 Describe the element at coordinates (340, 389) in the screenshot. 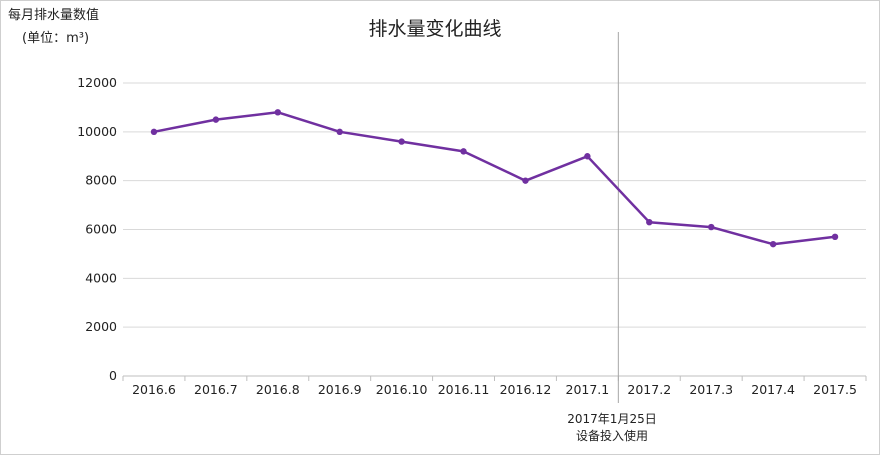

I see `x-tick-2016.9: 2016.9` at that location.